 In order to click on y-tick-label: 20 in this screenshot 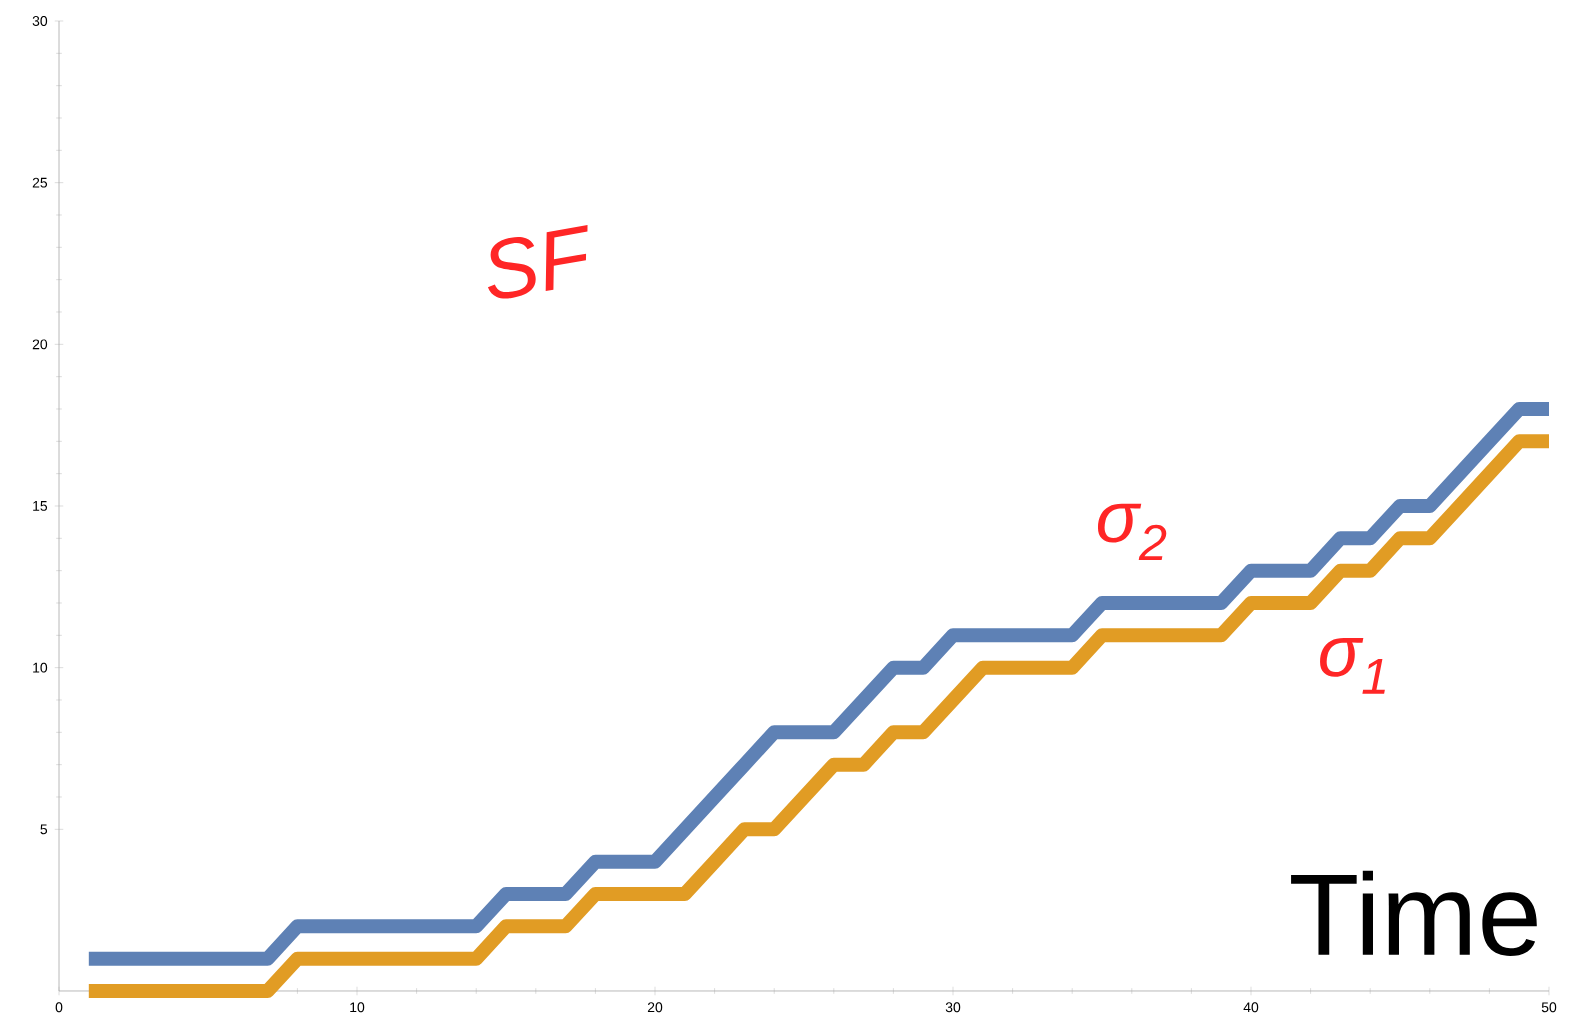, I will do `click(40, 344)`.